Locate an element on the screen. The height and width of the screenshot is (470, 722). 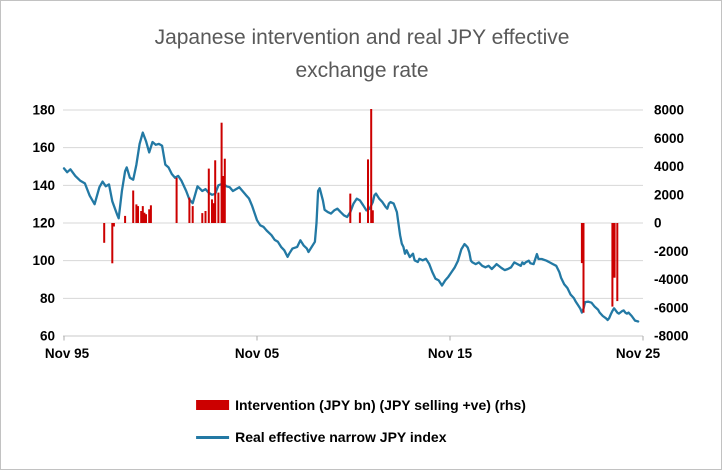
y-axis-label-left: 120 is located at coordinates (43, 223).